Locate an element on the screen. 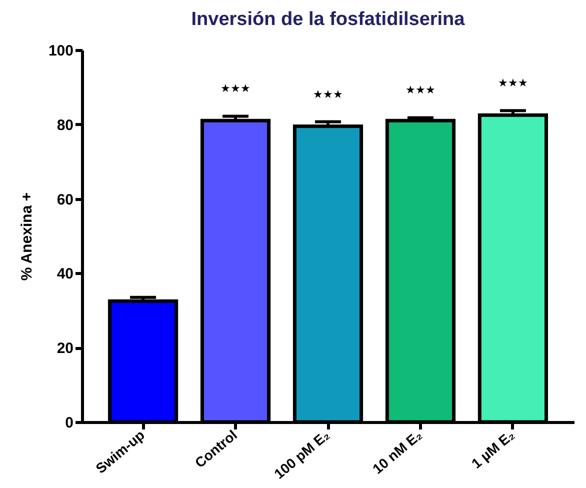 The height and width of the screenshot is (488, 586). y-tick-label: 20 is located at coordinates (65, 349).